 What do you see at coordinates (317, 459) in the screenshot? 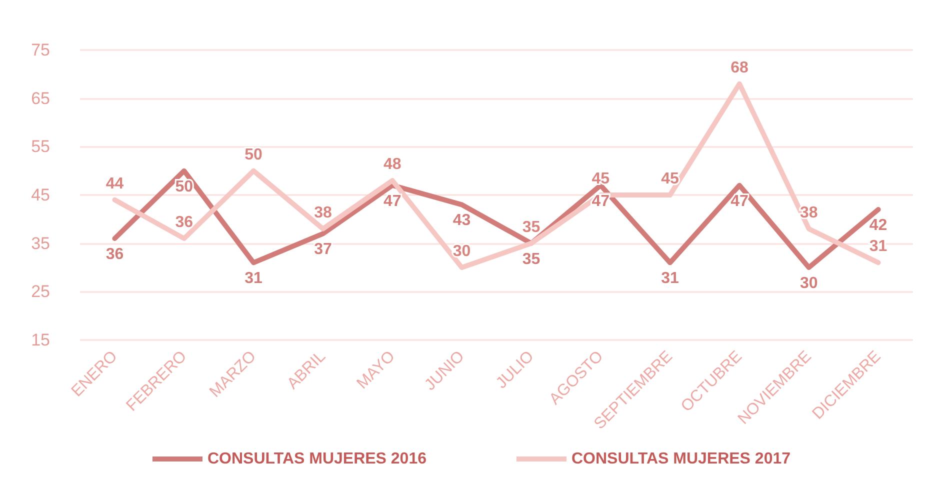
I see `legend-label: CONSULTAS MUJERES 2016` at bounding box center [317, 459].